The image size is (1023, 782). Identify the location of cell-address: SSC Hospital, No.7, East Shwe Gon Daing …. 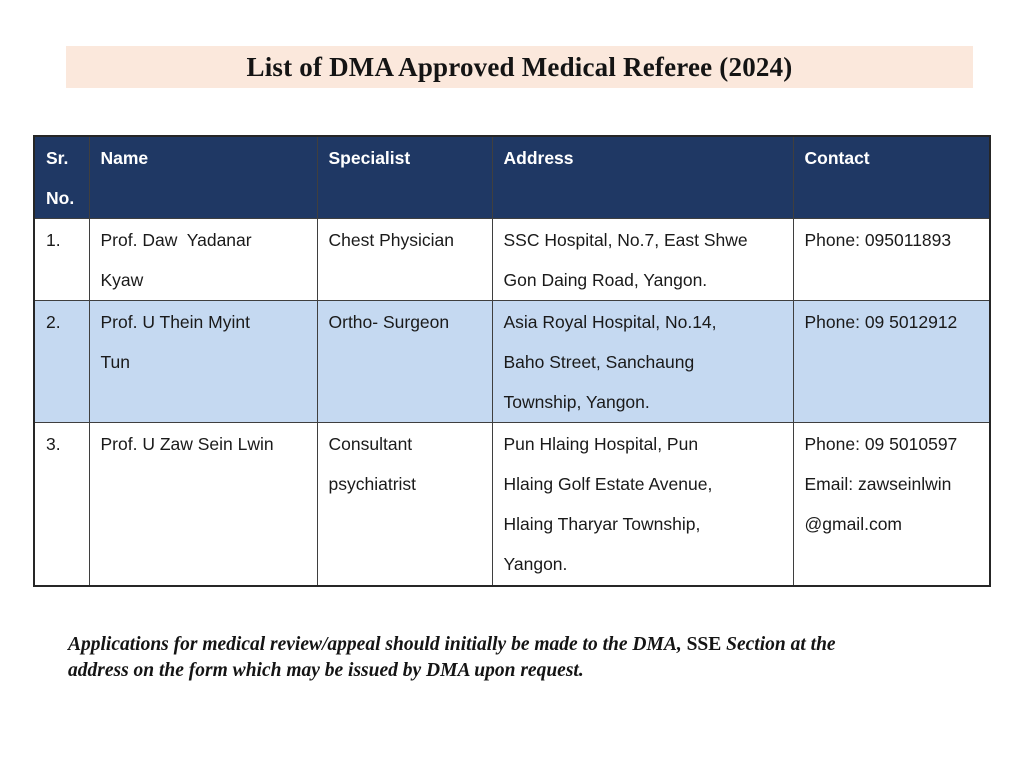
(642, 259).